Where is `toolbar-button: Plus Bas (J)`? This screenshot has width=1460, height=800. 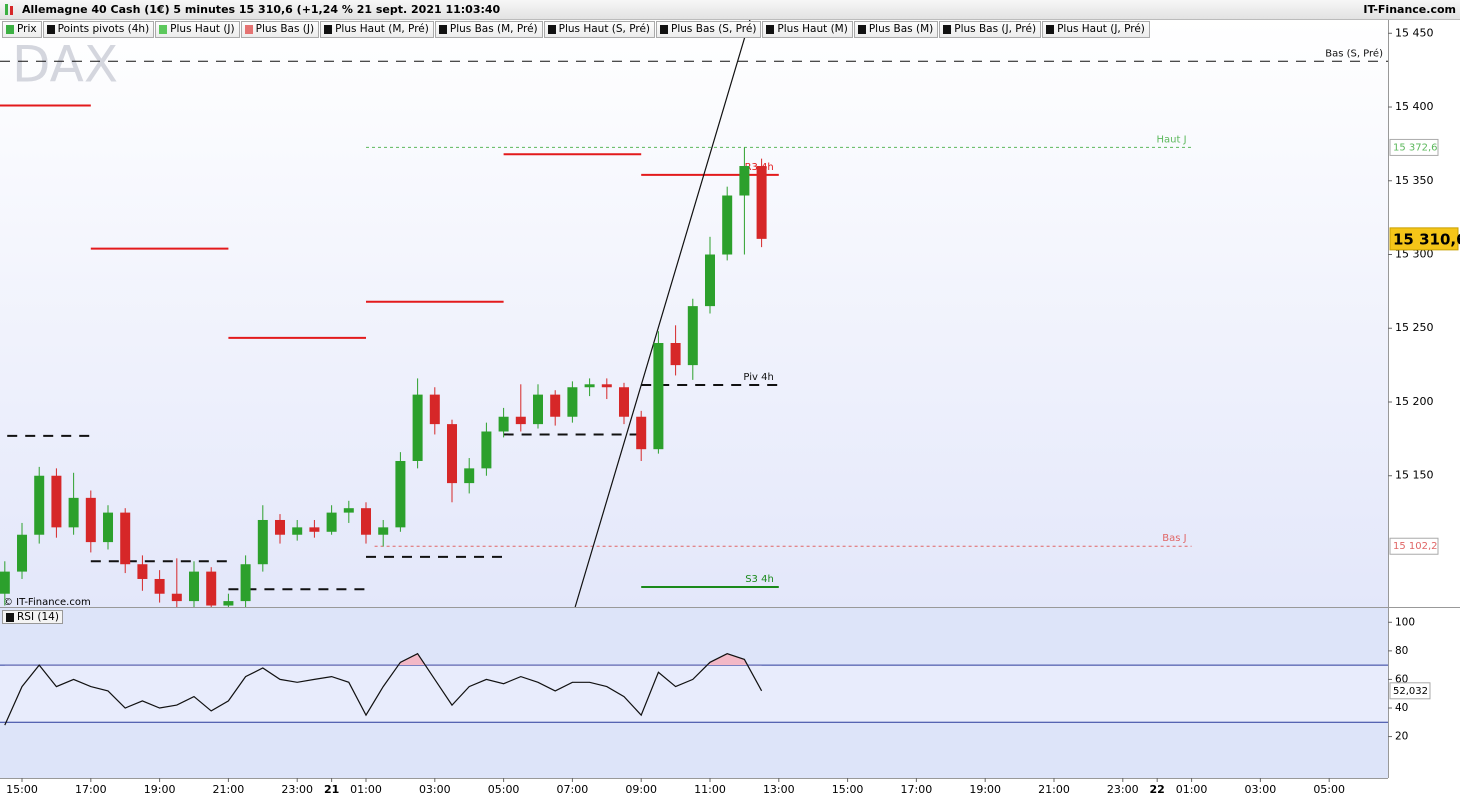 toolbar-button: Plus Bas (J) is located at coordinates (280, 29).